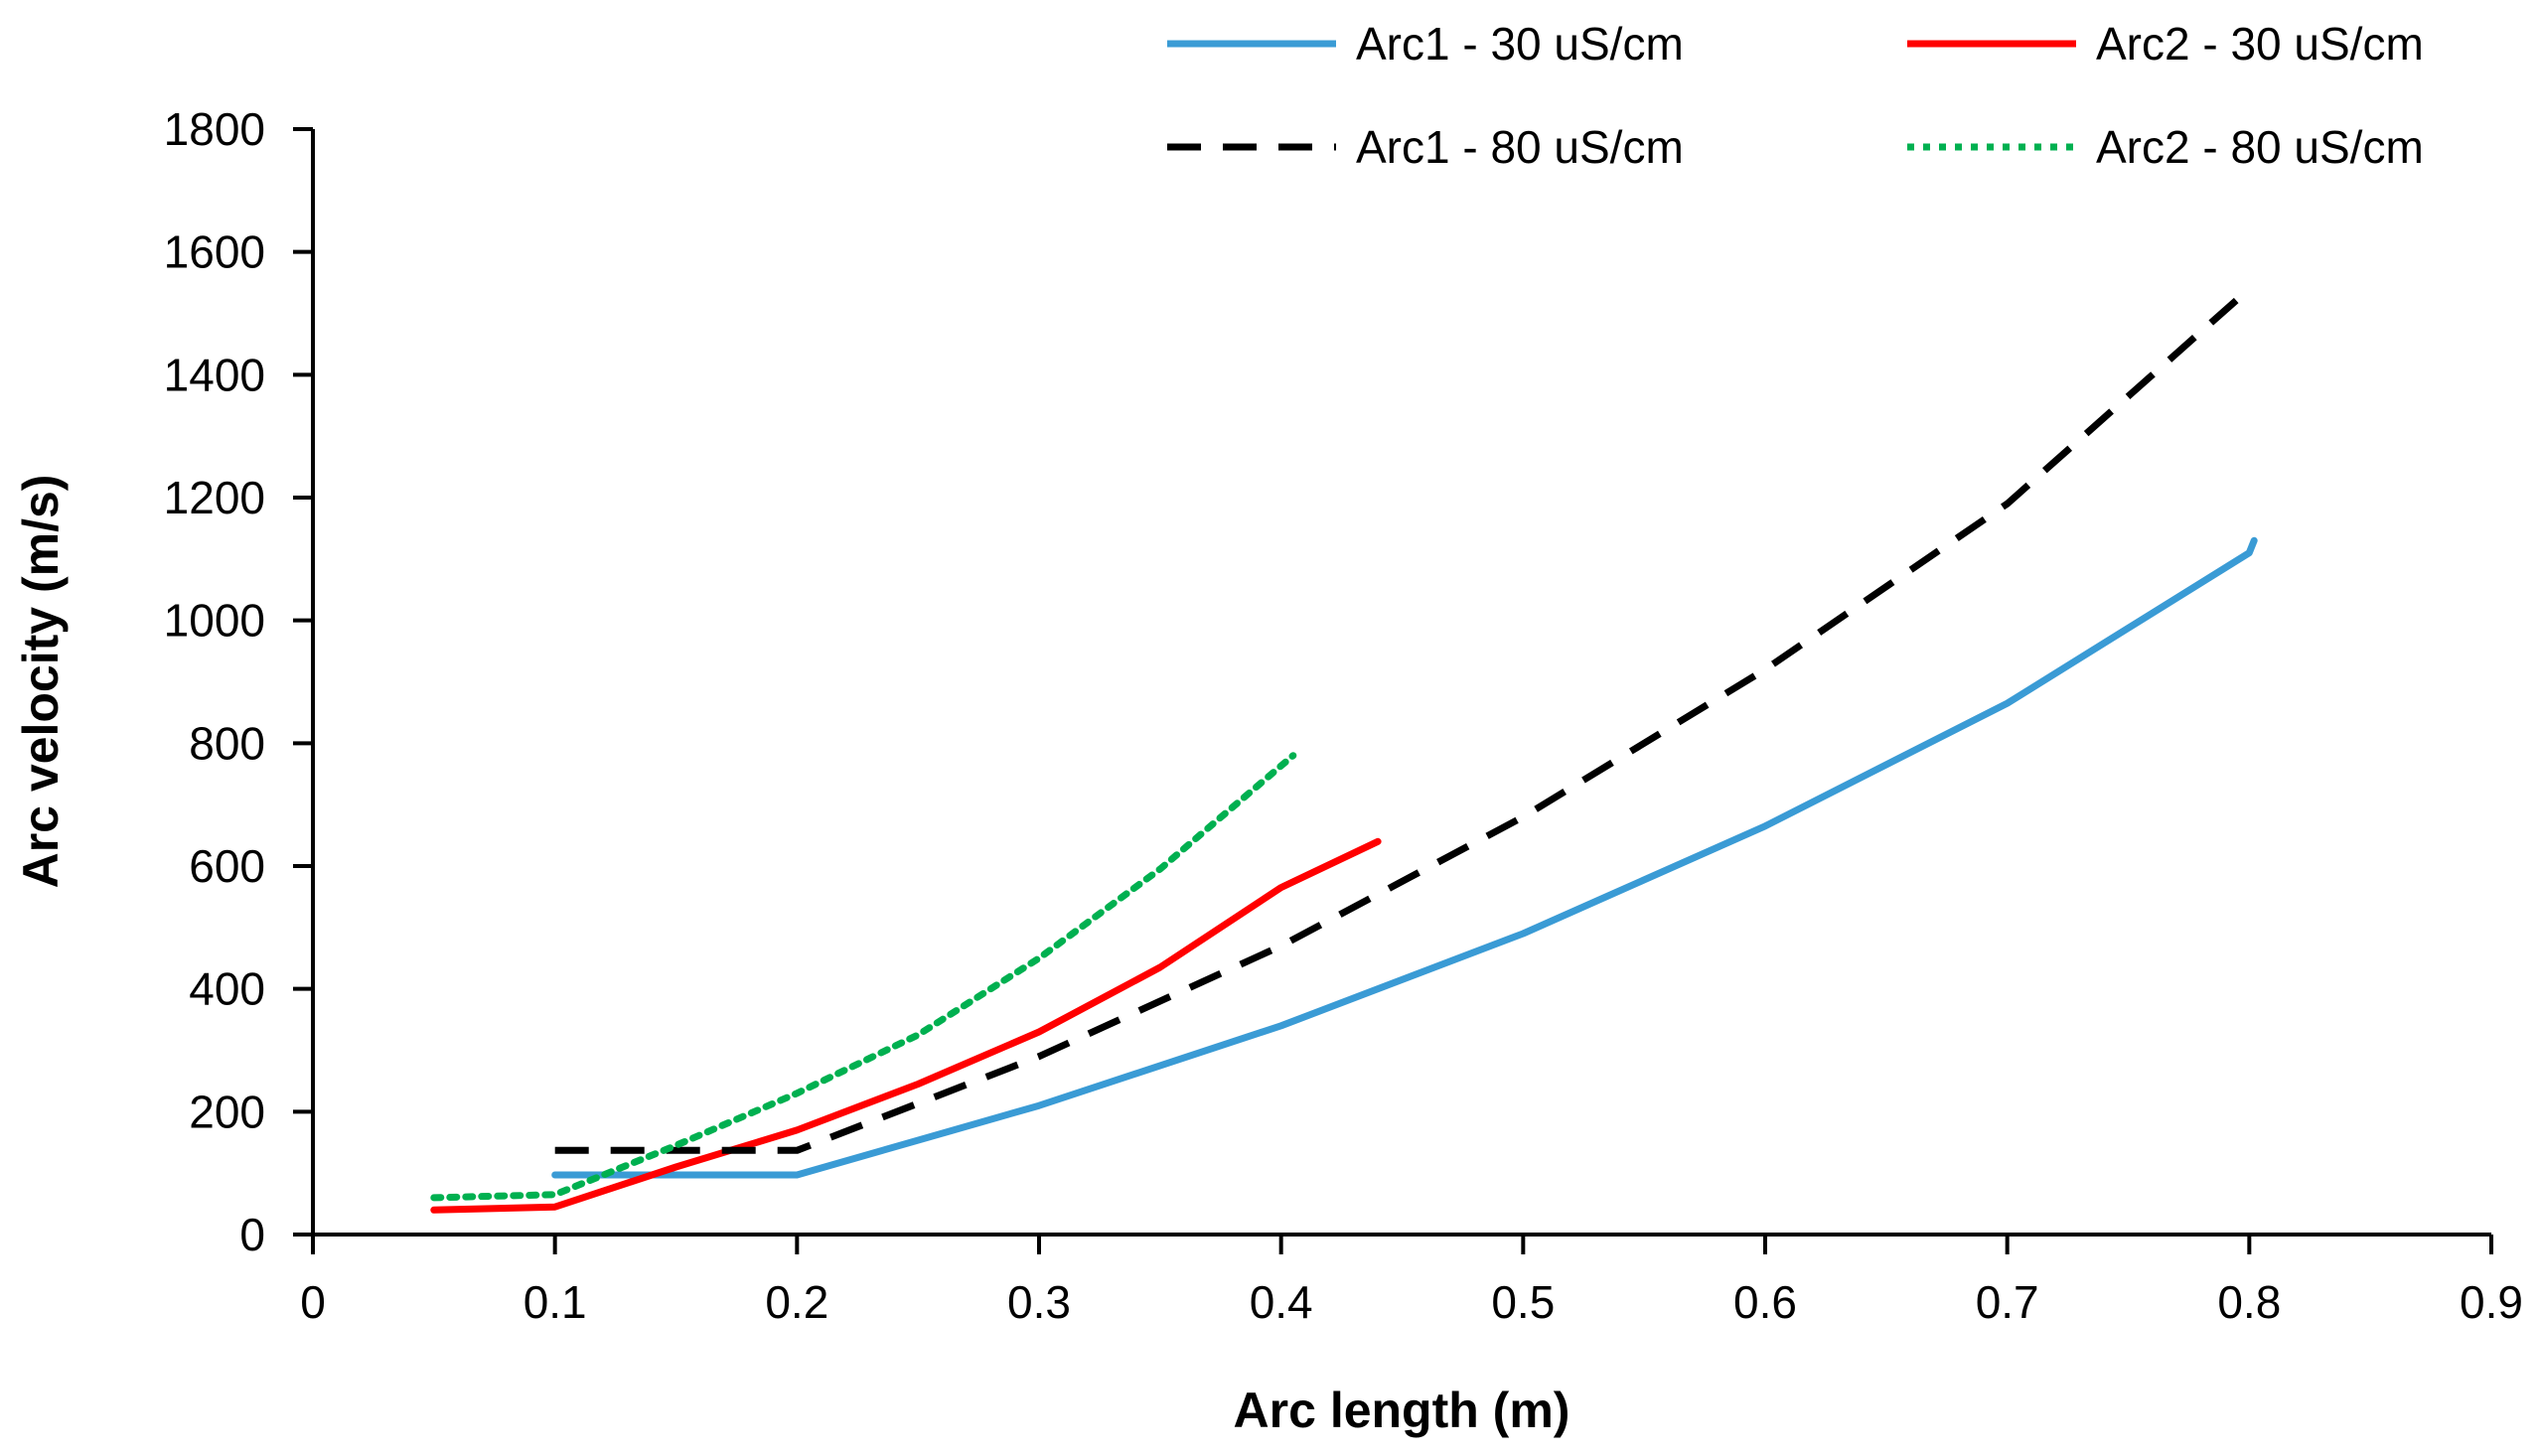  Describe the element at coordinates (2249, 1302) in the screenshot. I see `x-tick-label: 0.8` at that location.